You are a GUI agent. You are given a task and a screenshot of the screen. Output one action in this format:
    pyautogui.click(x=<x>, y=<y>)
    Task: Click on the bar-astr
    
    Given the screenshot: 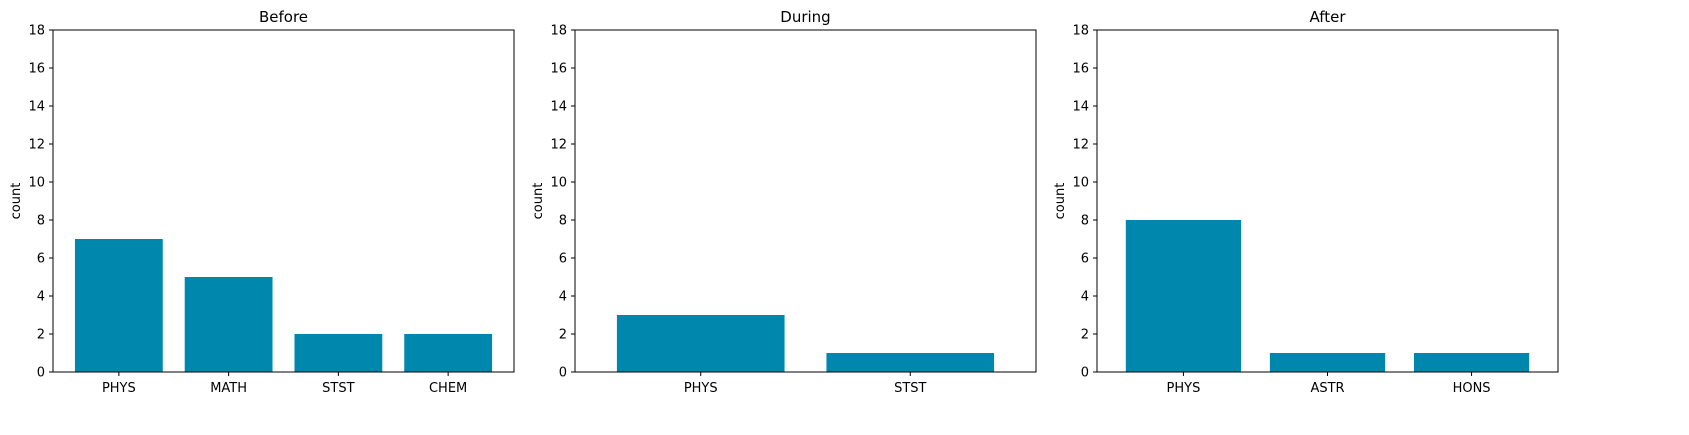 What is the action you would take?
    pyautogui.click(x=1327, y=362)
    